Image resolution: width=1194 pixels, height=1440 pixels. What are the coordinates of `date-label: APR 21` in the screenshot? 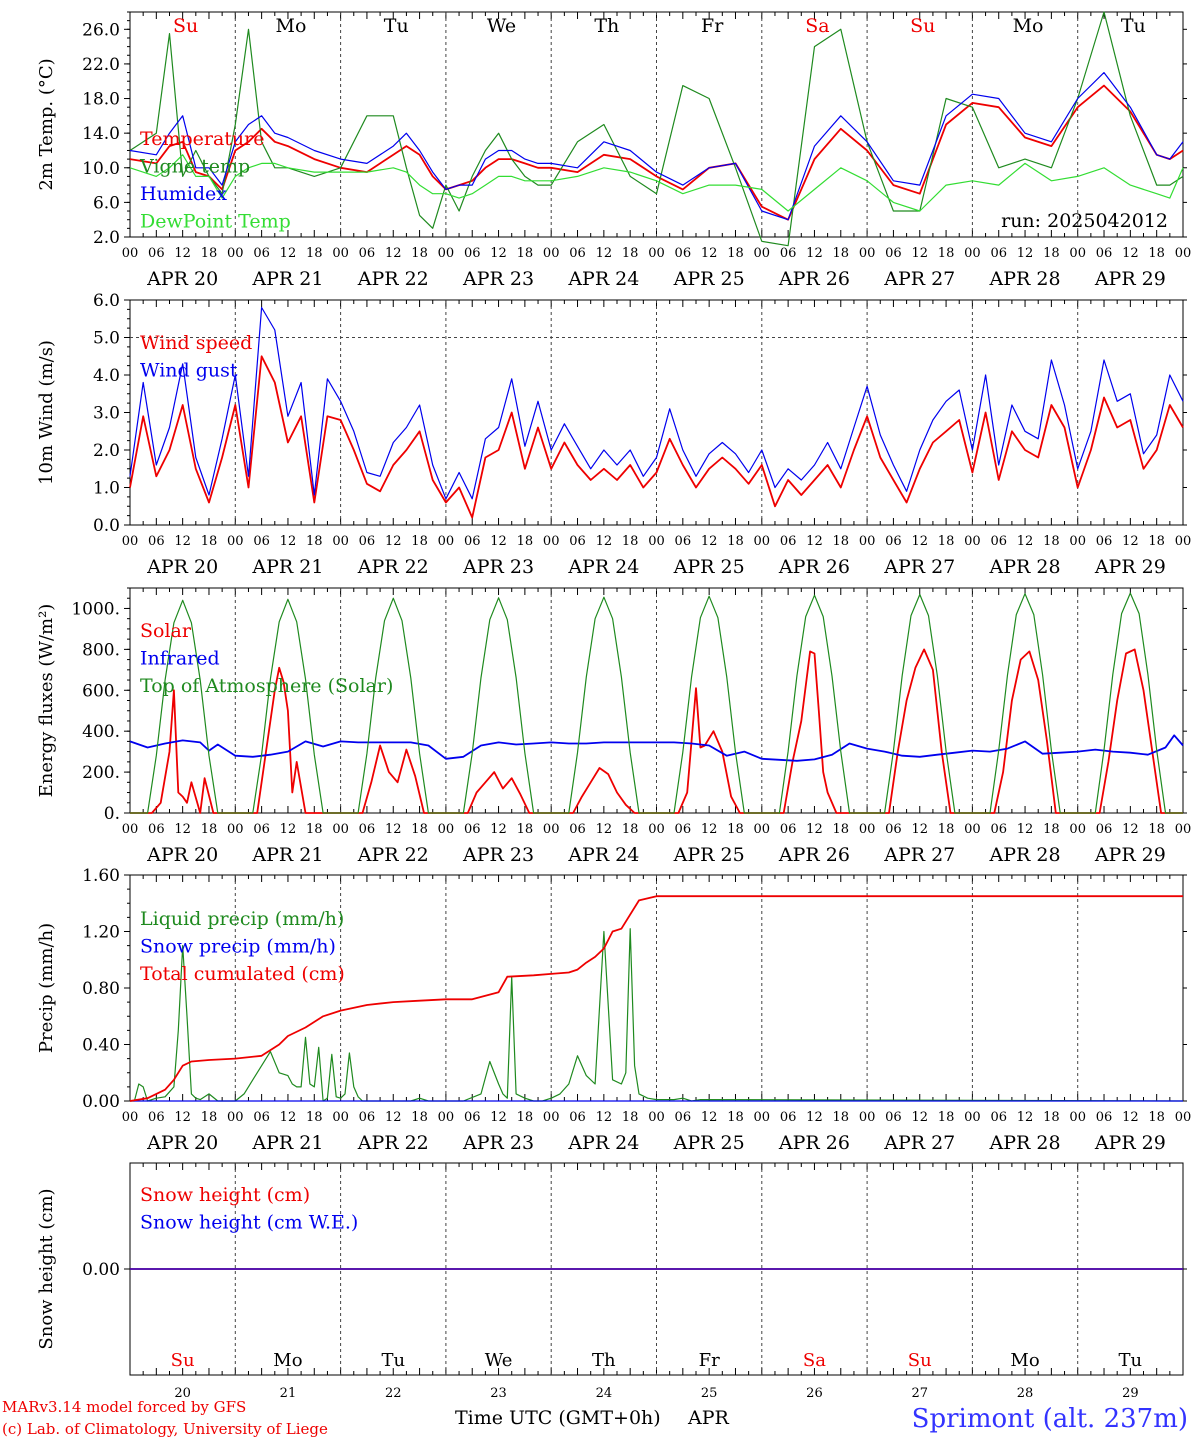 It's located at (287, 279).